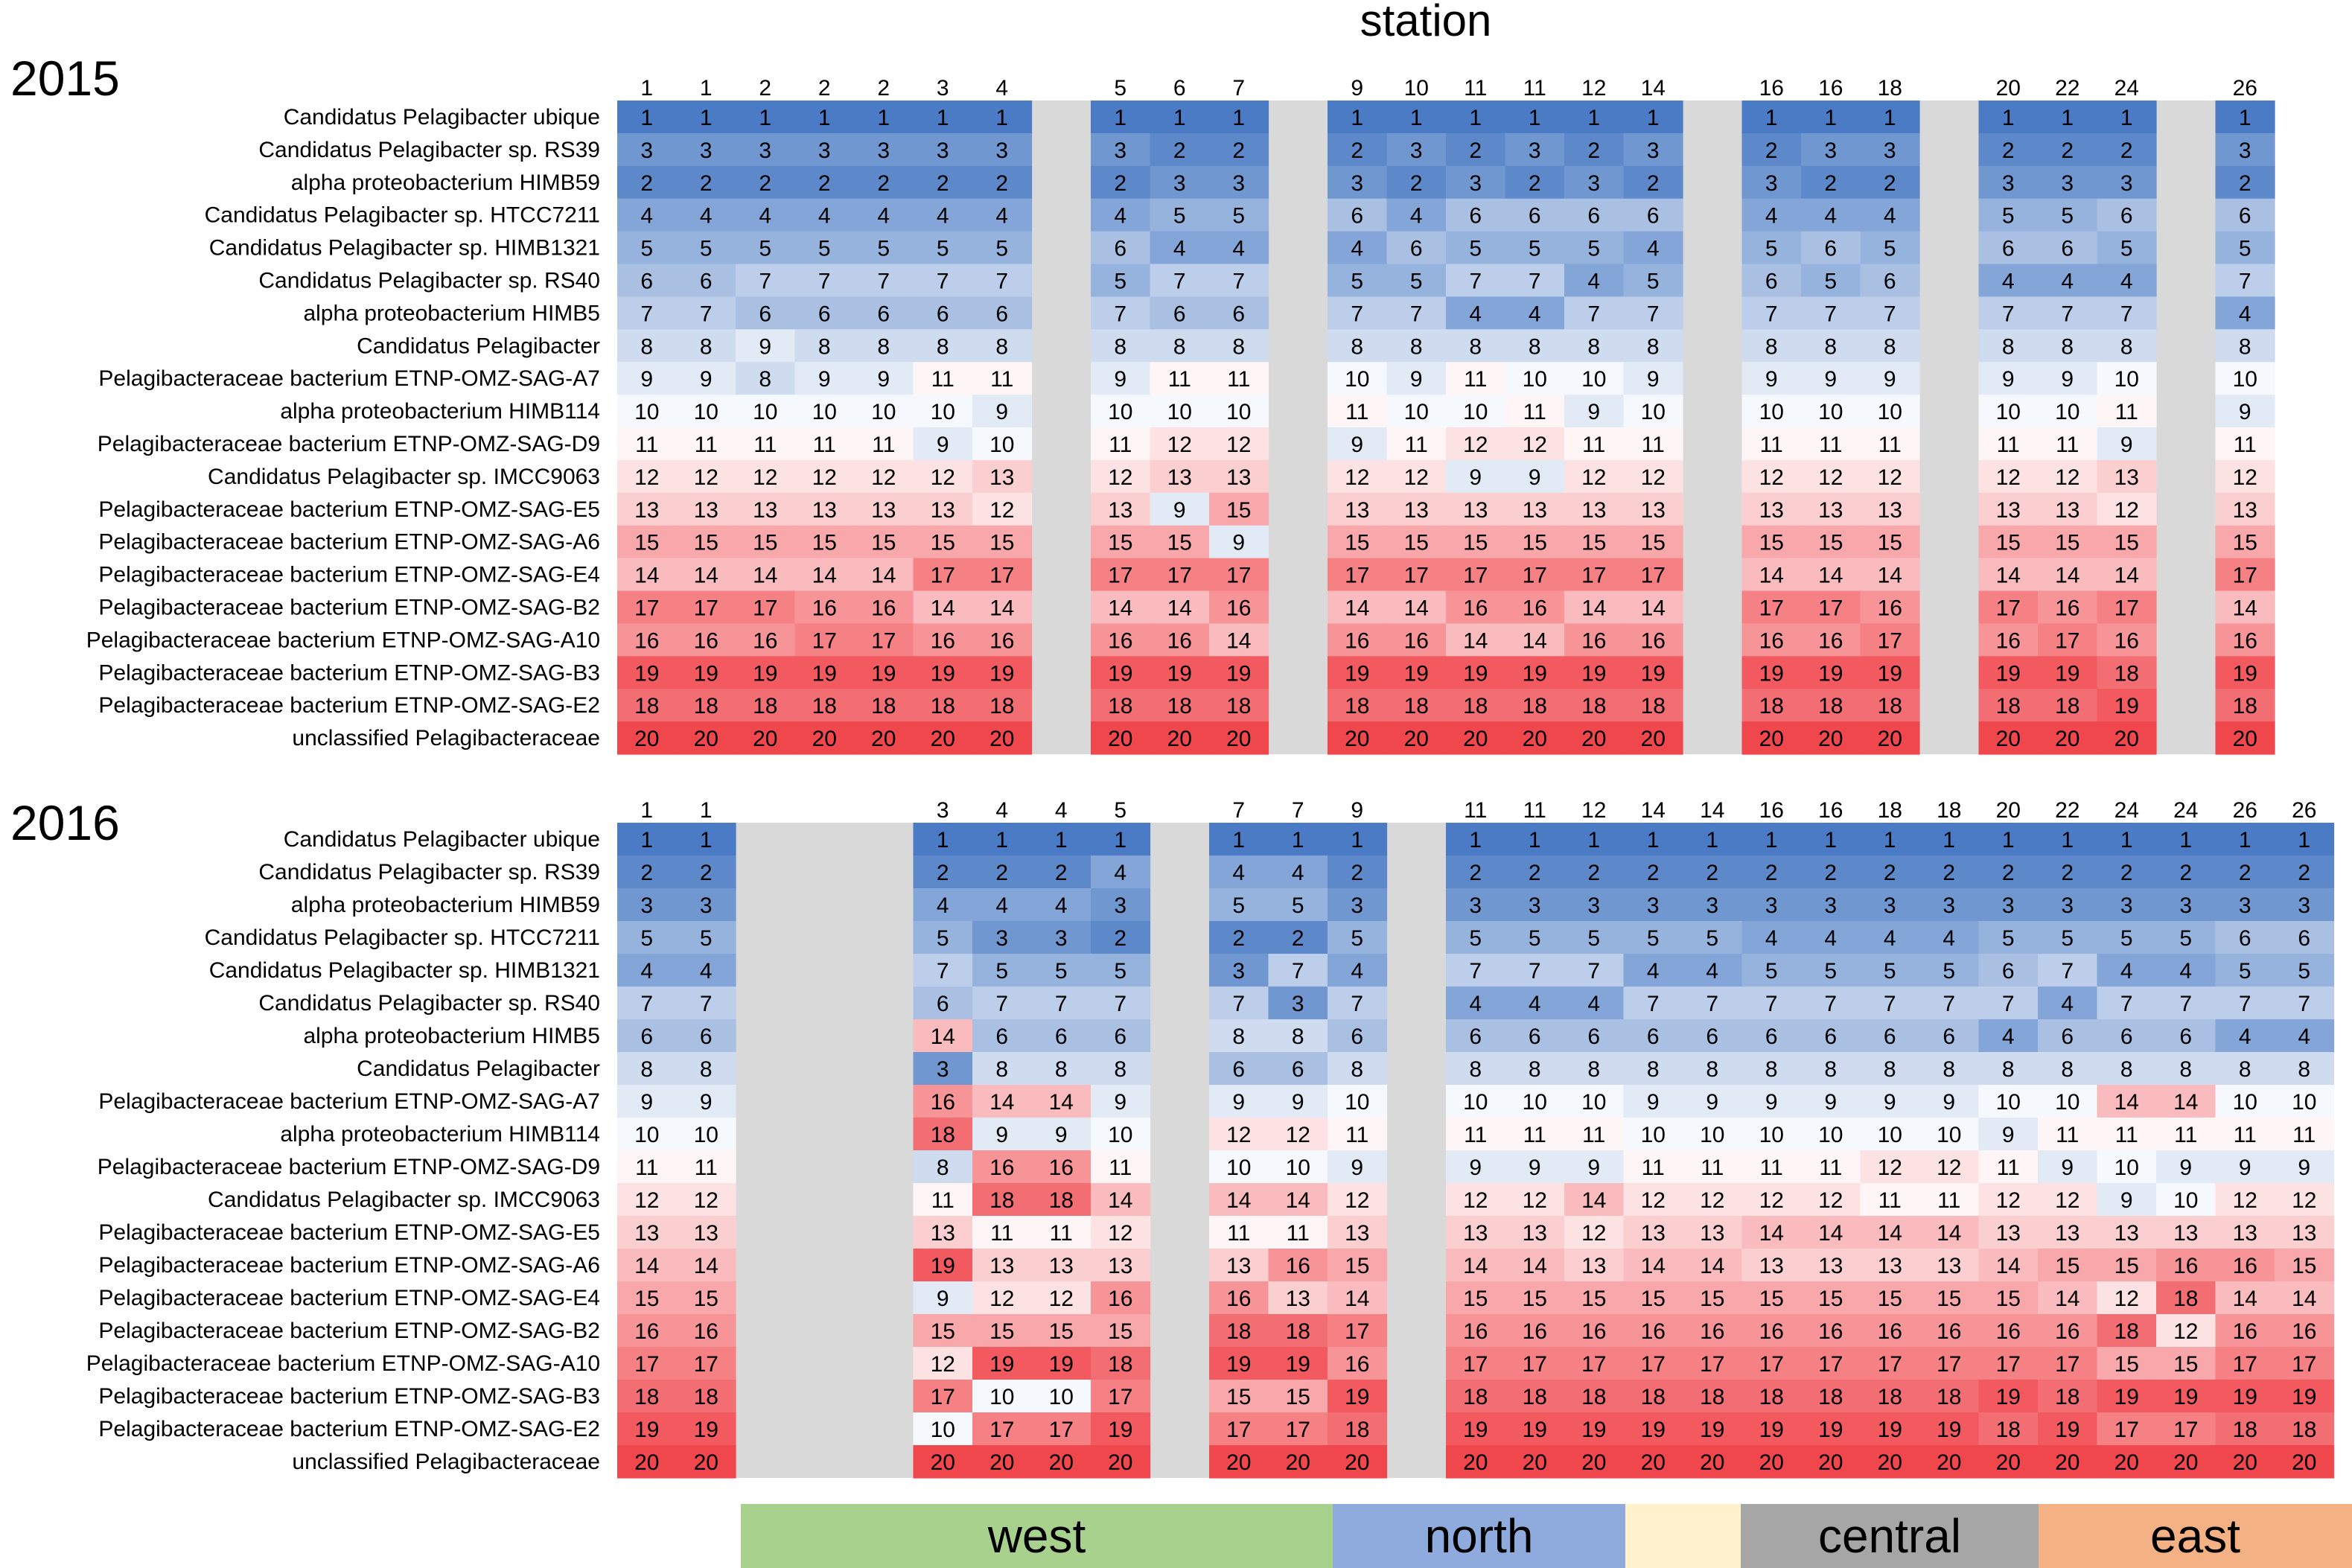  Describe the element at coordinates (404, 477) in the screenshot. I see `row-label: Candidatus Pelagibacter sp. IMCC9063` at that location.